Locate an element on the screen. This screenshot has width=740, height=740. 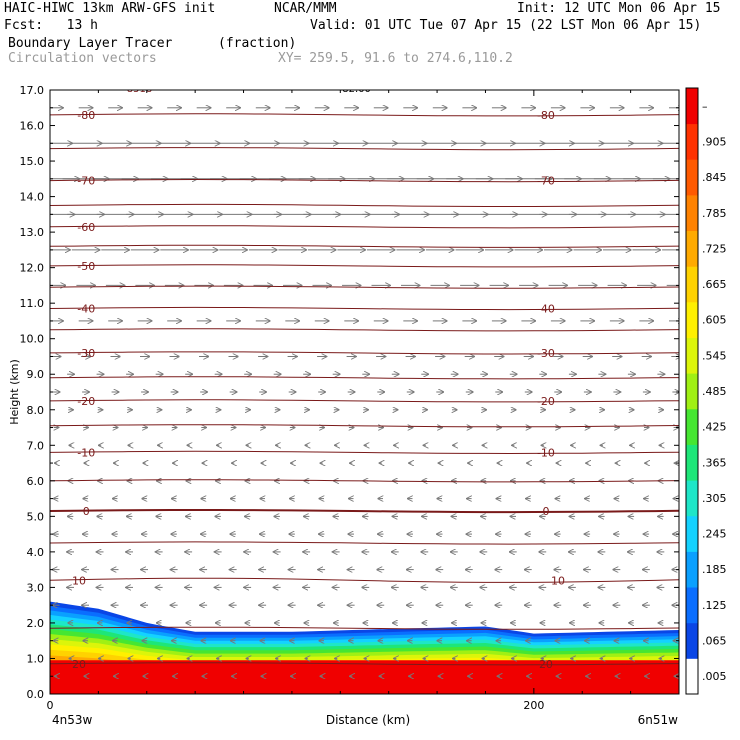
colorbar-label: .905 is located at coordinates (714, 142).